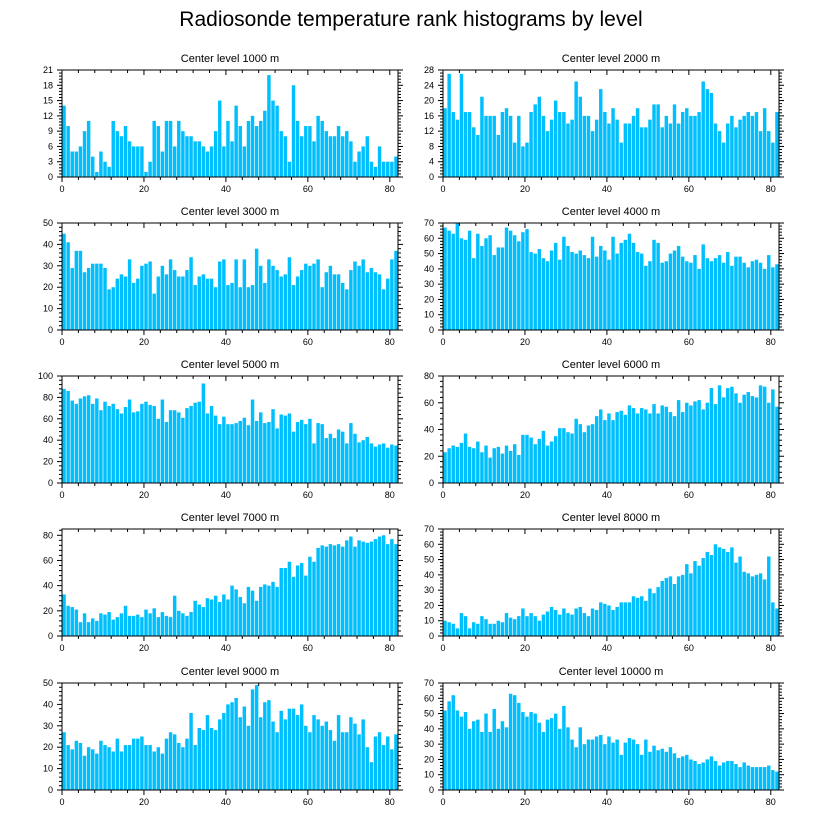 This screenshot has height=824, width=822. Describe the element at coordinates (429, 70) in the screenshot. I see `y-tick-label: 28` at that location.